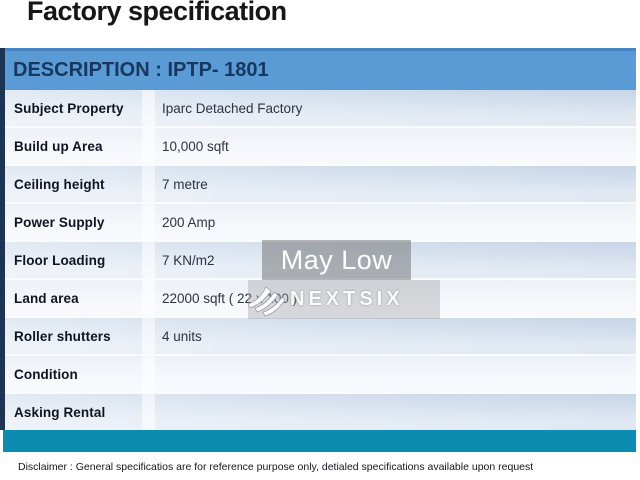  I want to click on table-row: Roller shutters 4 units, so click(320, 335).